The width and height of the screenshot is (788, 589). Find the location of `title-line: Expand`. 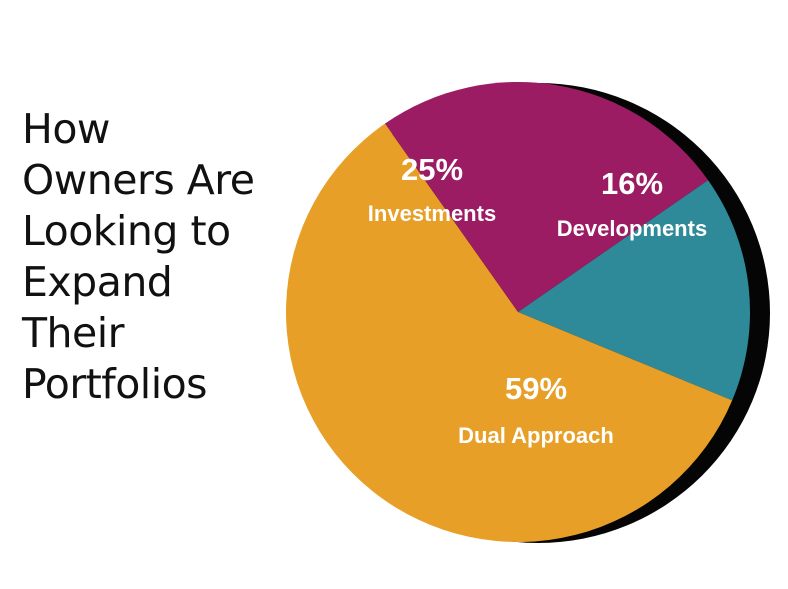

title-line: Expand is located at coordinates (97, 282).